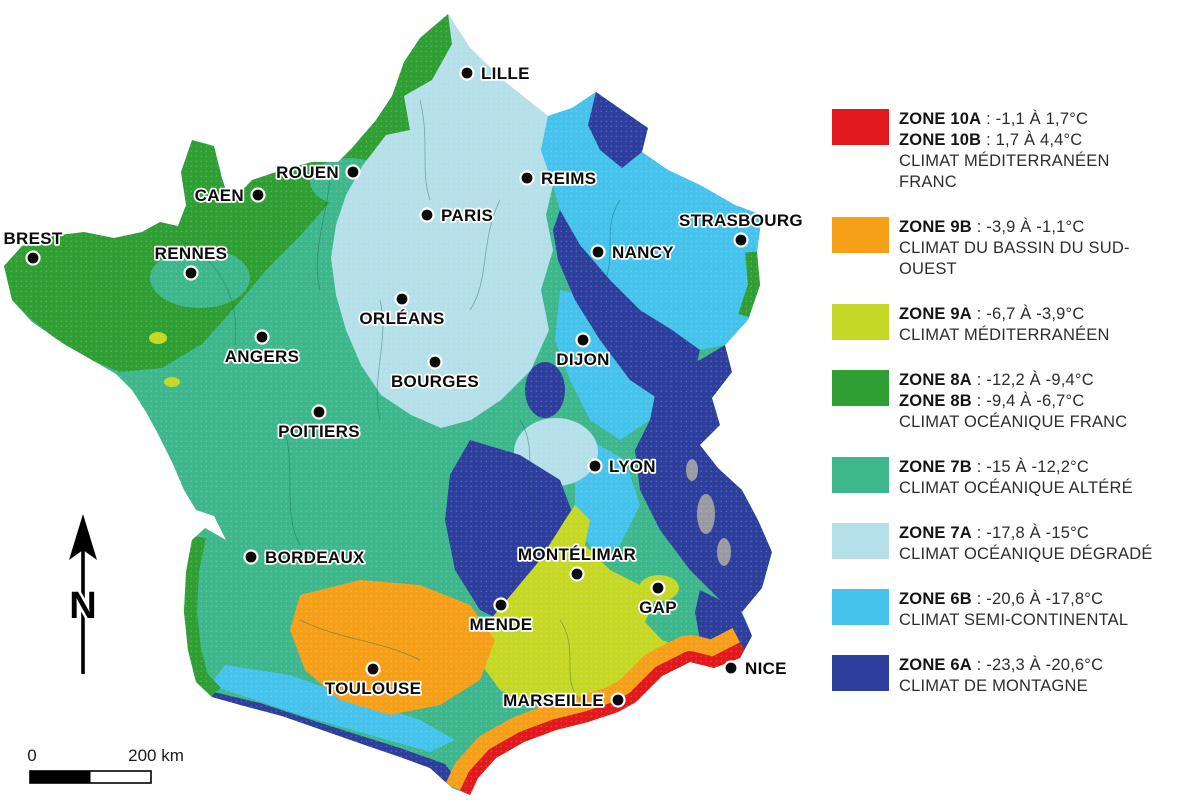 This screenshot has width=1200, height=809. Describe the element at coordinates (1042, 119) in the screenshot. I see `legend-zone-range: -1,1 À 1,7°C` at that location.